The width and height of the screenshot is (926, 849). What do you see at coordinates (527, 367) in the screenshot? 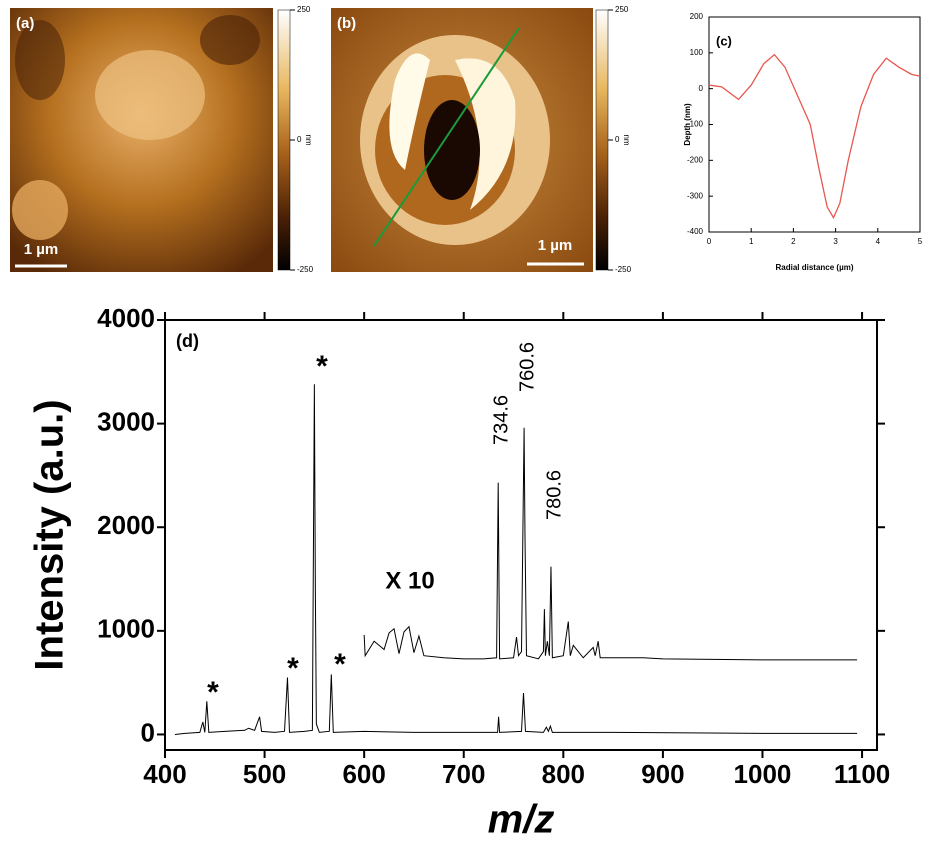
I see `annotation: 760.6` at bounding box center [527, 367].